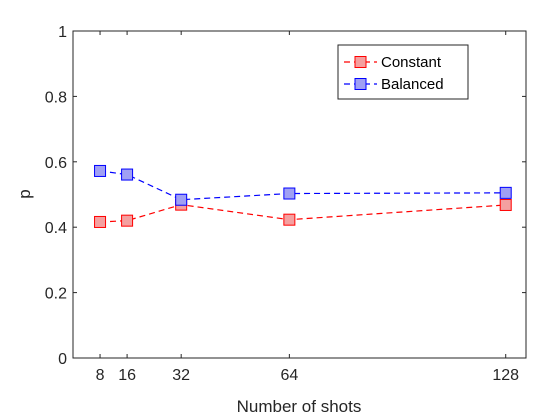 The image size is (560, 420). I want to click on y-tick-label: 0.2, so click(56, 294).